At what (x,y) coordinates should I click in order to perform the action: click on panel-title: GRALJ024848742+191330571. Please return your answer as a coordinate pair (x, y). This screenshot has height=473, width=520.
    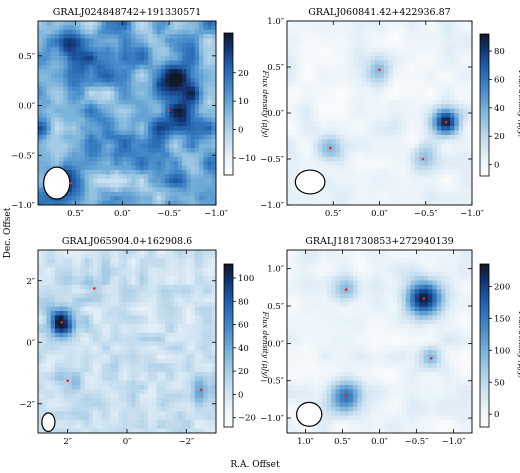
    Looking at the image, I should click on (127, 12).